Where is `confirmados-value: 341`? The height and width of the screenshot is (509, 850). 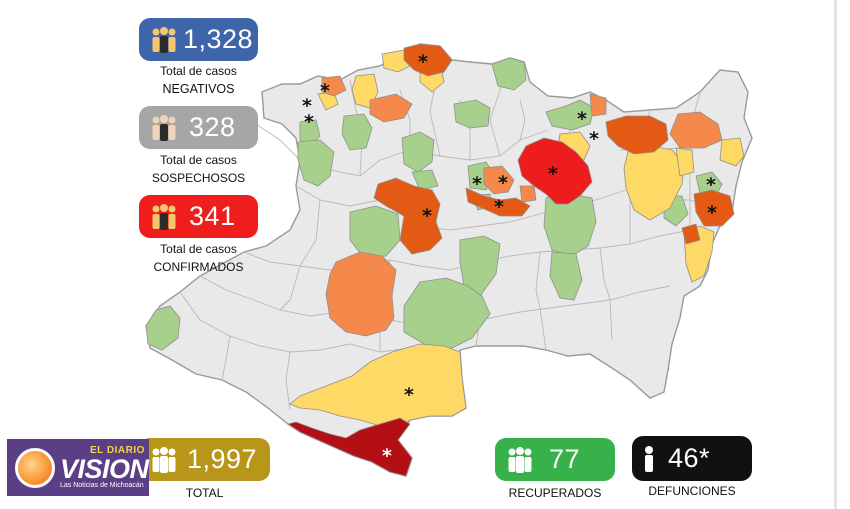 confirmados-value: 341 is located at coordinates (212, 216).